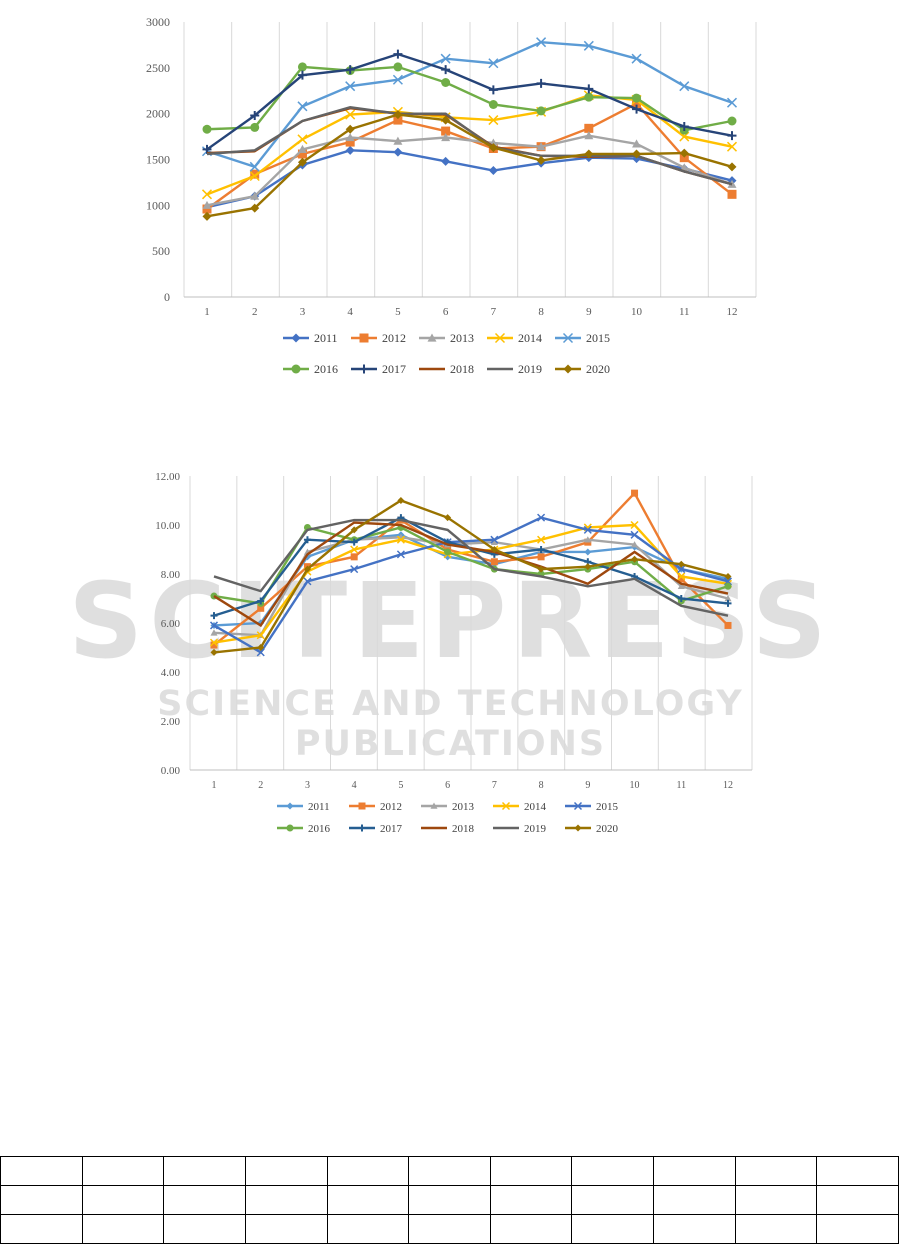 The width and height of the screenshot is (901, 1244). Describe the element at coordinates (158, 114) in the screenshot. I see `y-tick-label: 2000` at that location.